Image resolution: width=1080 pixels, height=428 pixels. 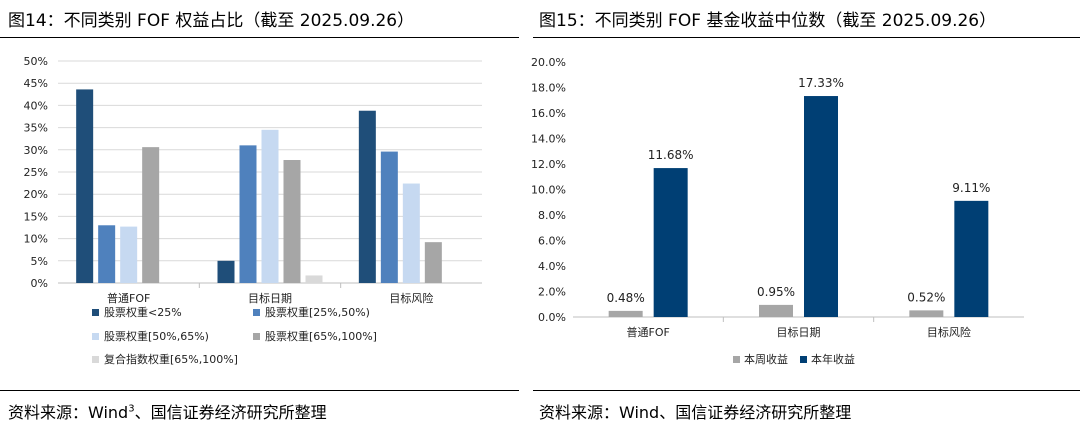 I want to click on right-category-label: 目标日期, so click(x=799, y=332).